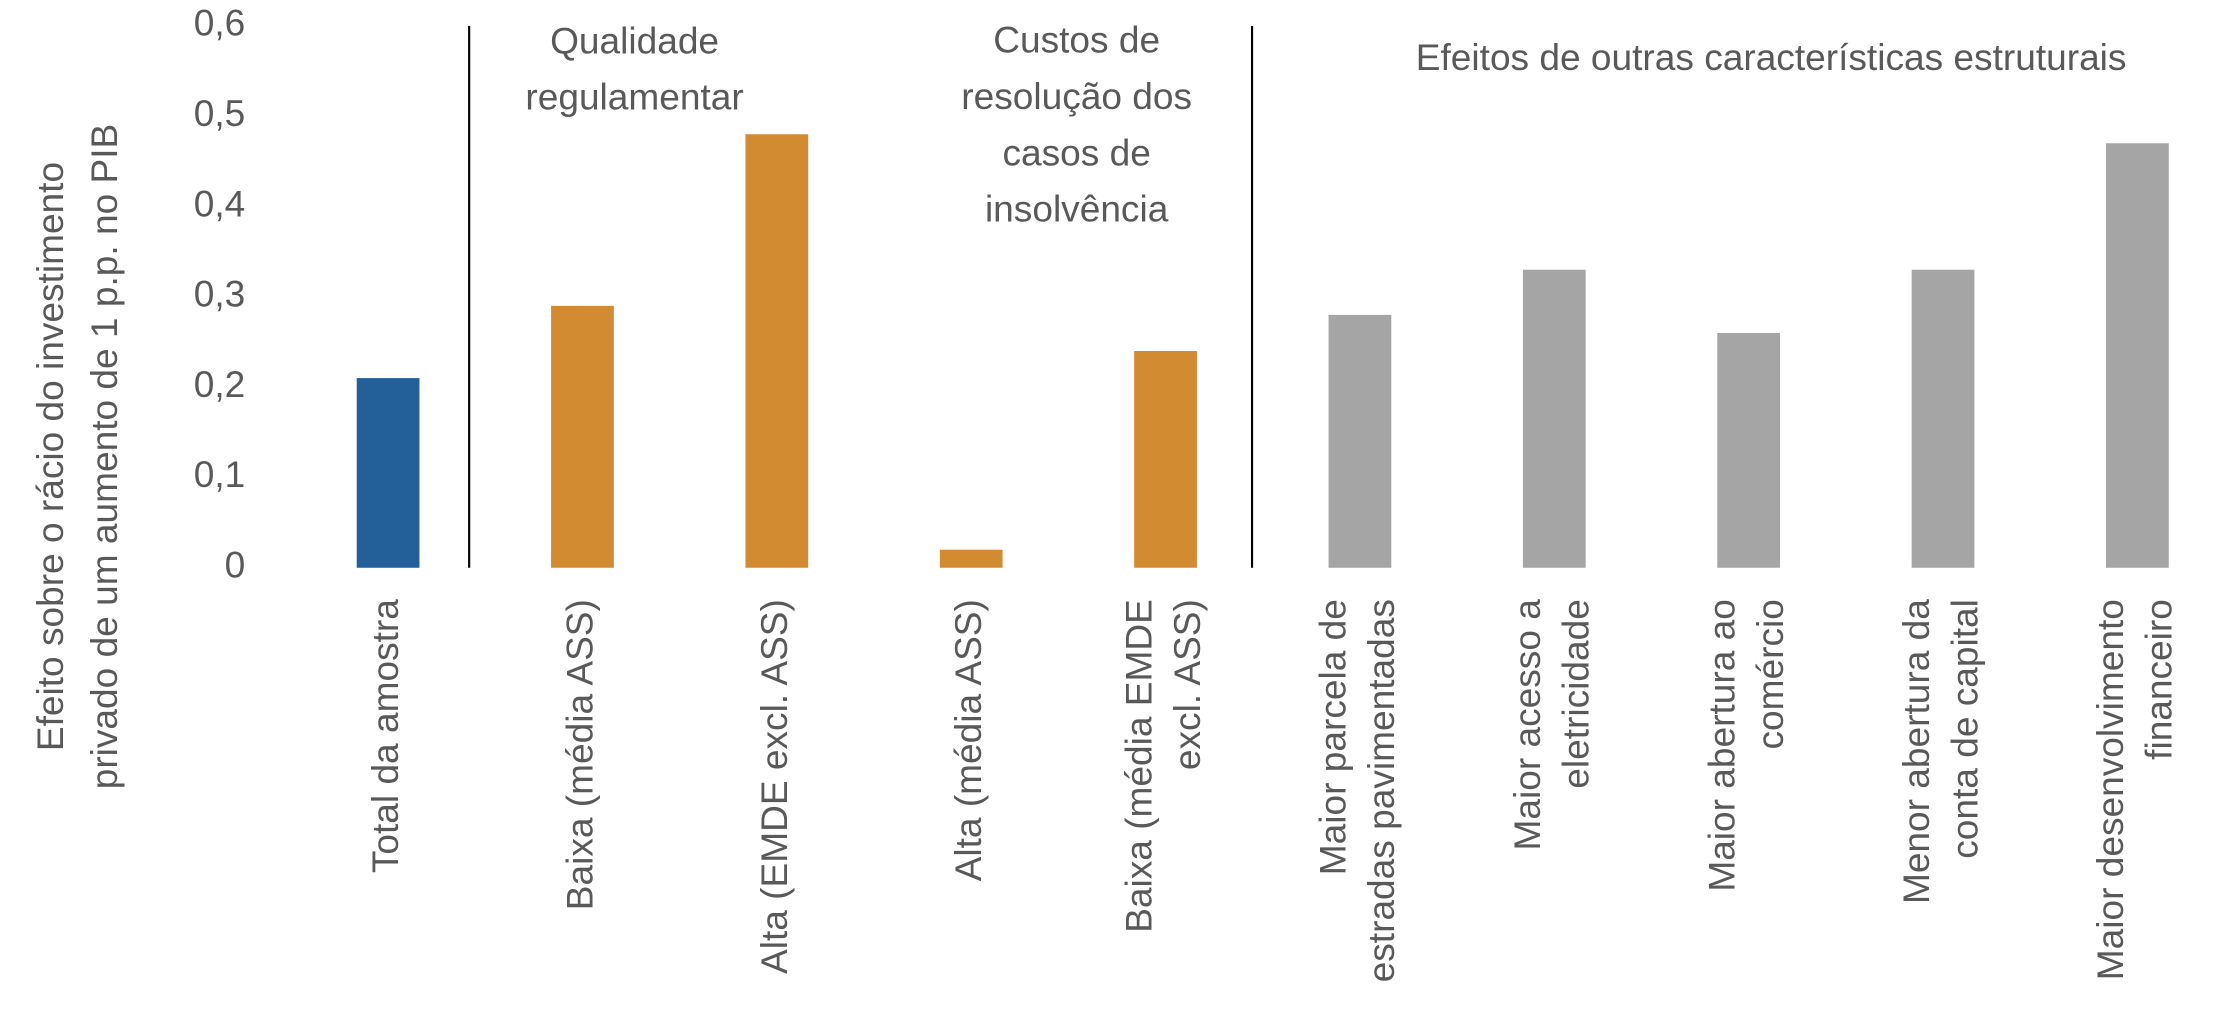  Describe the element at coordinates (220, 294) in the screenshot. I see `y-tick-label: 0,3` at that location.